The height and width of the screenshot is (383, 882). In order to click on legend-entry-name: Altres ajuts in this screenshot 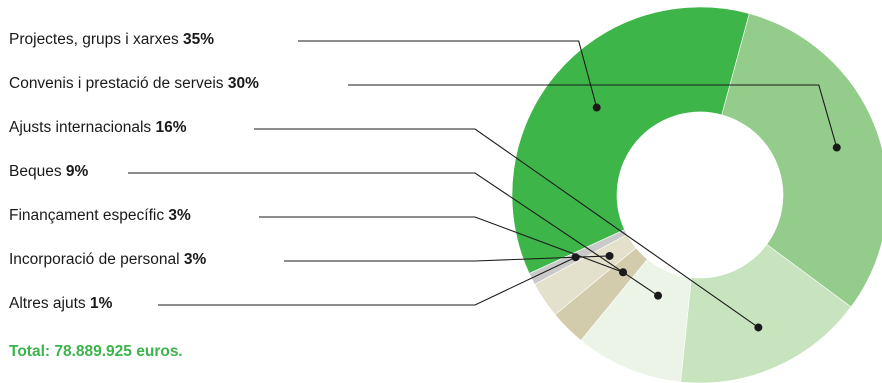, I will do `click(49, 303)`.